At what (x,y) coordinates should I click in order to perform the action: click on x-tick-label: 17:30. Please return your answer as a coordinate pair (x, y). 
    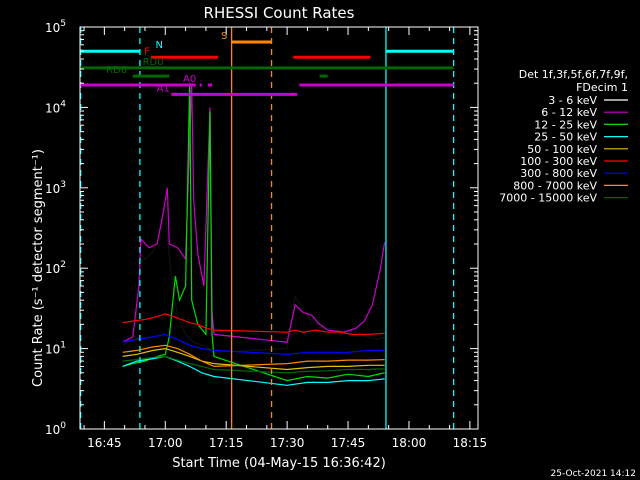
    Looking at the image, I should click on (287, 443).